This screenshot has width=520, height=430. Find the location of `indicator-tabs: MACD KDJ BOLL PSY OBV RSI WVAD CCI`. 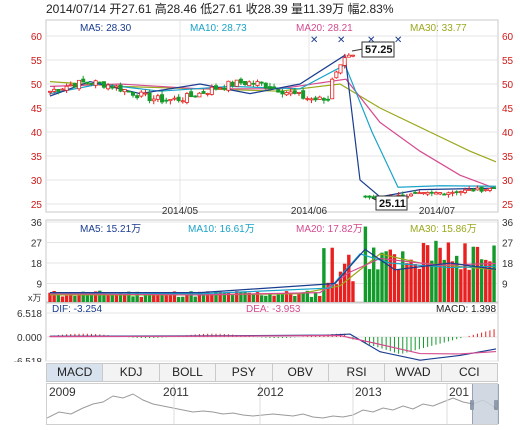

indicator-tabs: MACD KDJ BOLL PSY OBV RSI WVAD CCI is located at coordinates (272, 372).